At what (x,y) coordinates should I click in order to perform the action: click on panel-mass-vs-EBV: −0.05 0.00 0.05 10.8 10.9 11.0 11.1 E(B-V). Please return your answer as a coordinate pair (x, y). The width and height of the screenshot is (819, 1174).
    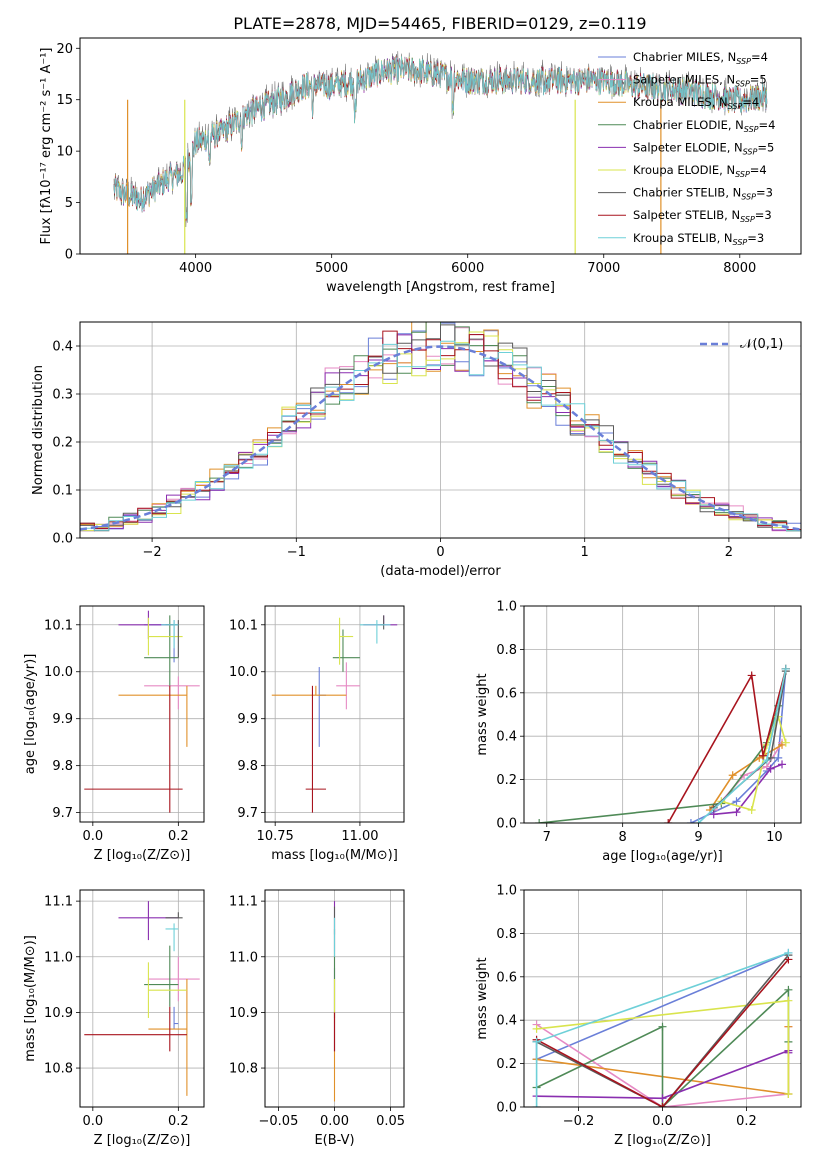
    Looking at the image, I should click on (317, 1018).